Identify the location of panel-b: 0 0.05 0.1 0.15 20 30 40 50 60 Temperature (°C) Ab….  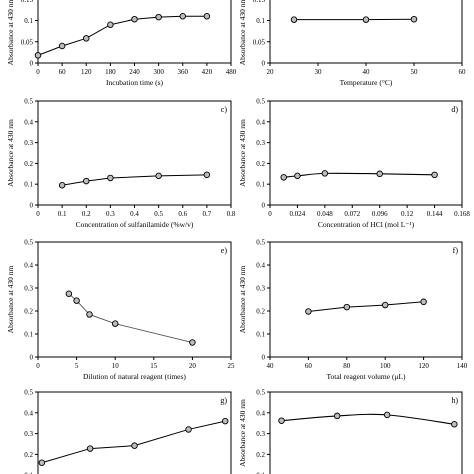
(352, 43).